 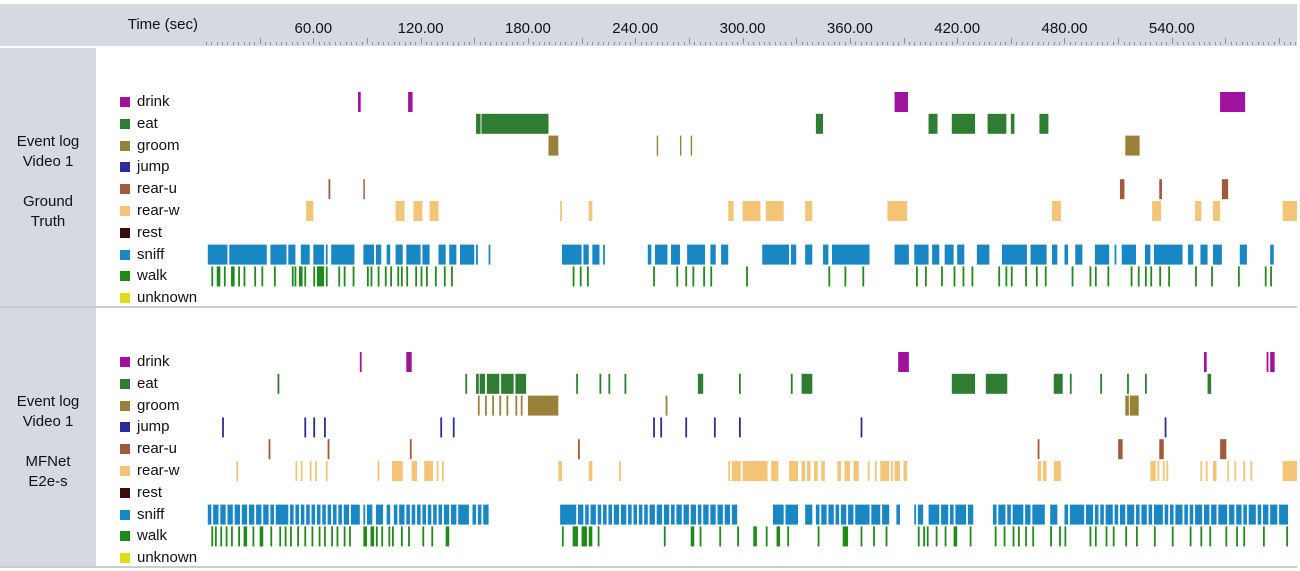 I want to click on legend-label: groom, so click(x=158, y=405).